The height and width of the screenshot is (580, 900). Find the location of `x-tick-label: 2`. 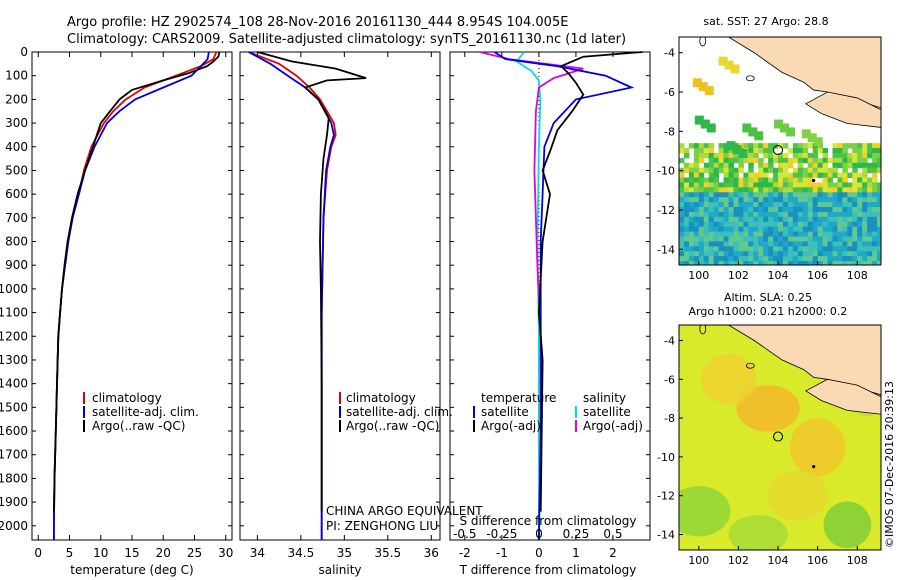

x-tick-label: 2 is located at coordinates (613, 553).